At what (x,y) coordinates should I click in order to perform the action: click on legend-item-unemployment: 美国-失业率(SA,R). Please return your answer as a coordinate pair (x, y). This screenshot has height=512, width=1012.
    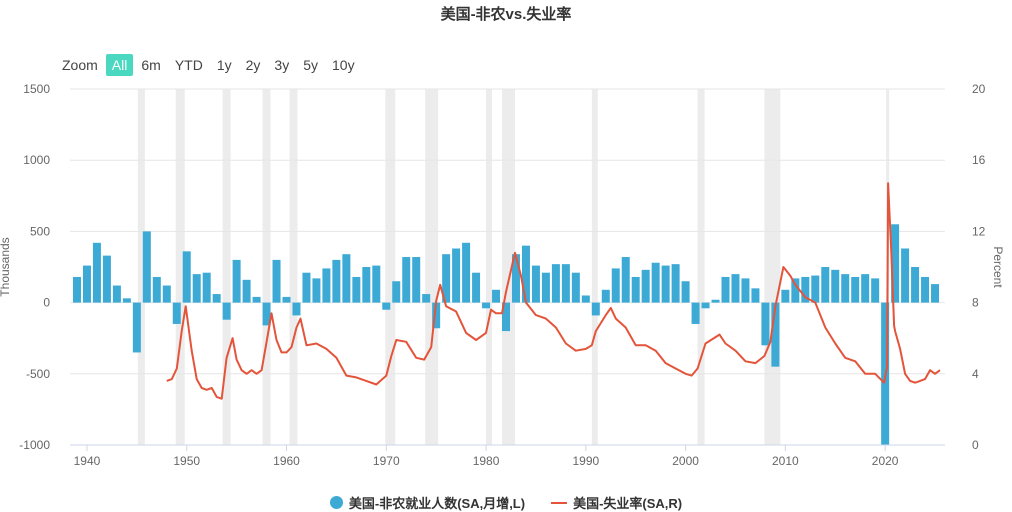
    Looking at the image, I should click on (616, 502).